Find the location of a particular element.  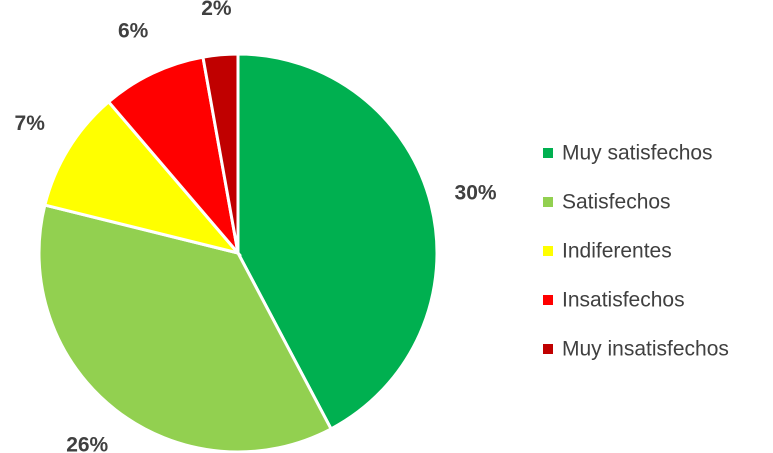

legend-label: Insatisfechos is located at coordinates (623, 300).